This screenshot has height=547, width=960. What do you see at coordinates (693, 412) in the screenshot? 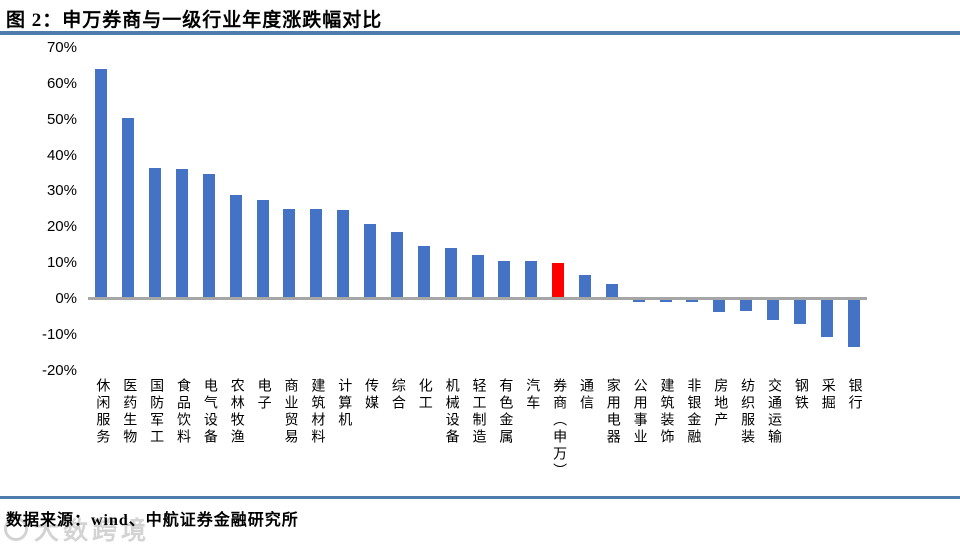
I see `category-label: 非银金融` at bounding box center [693, 412].